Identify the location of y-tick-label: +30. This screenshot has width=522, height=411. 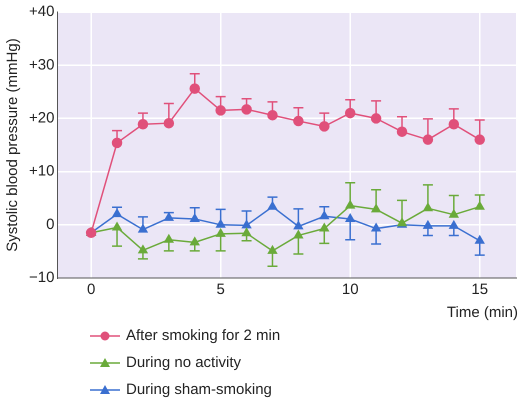
(41, 65).